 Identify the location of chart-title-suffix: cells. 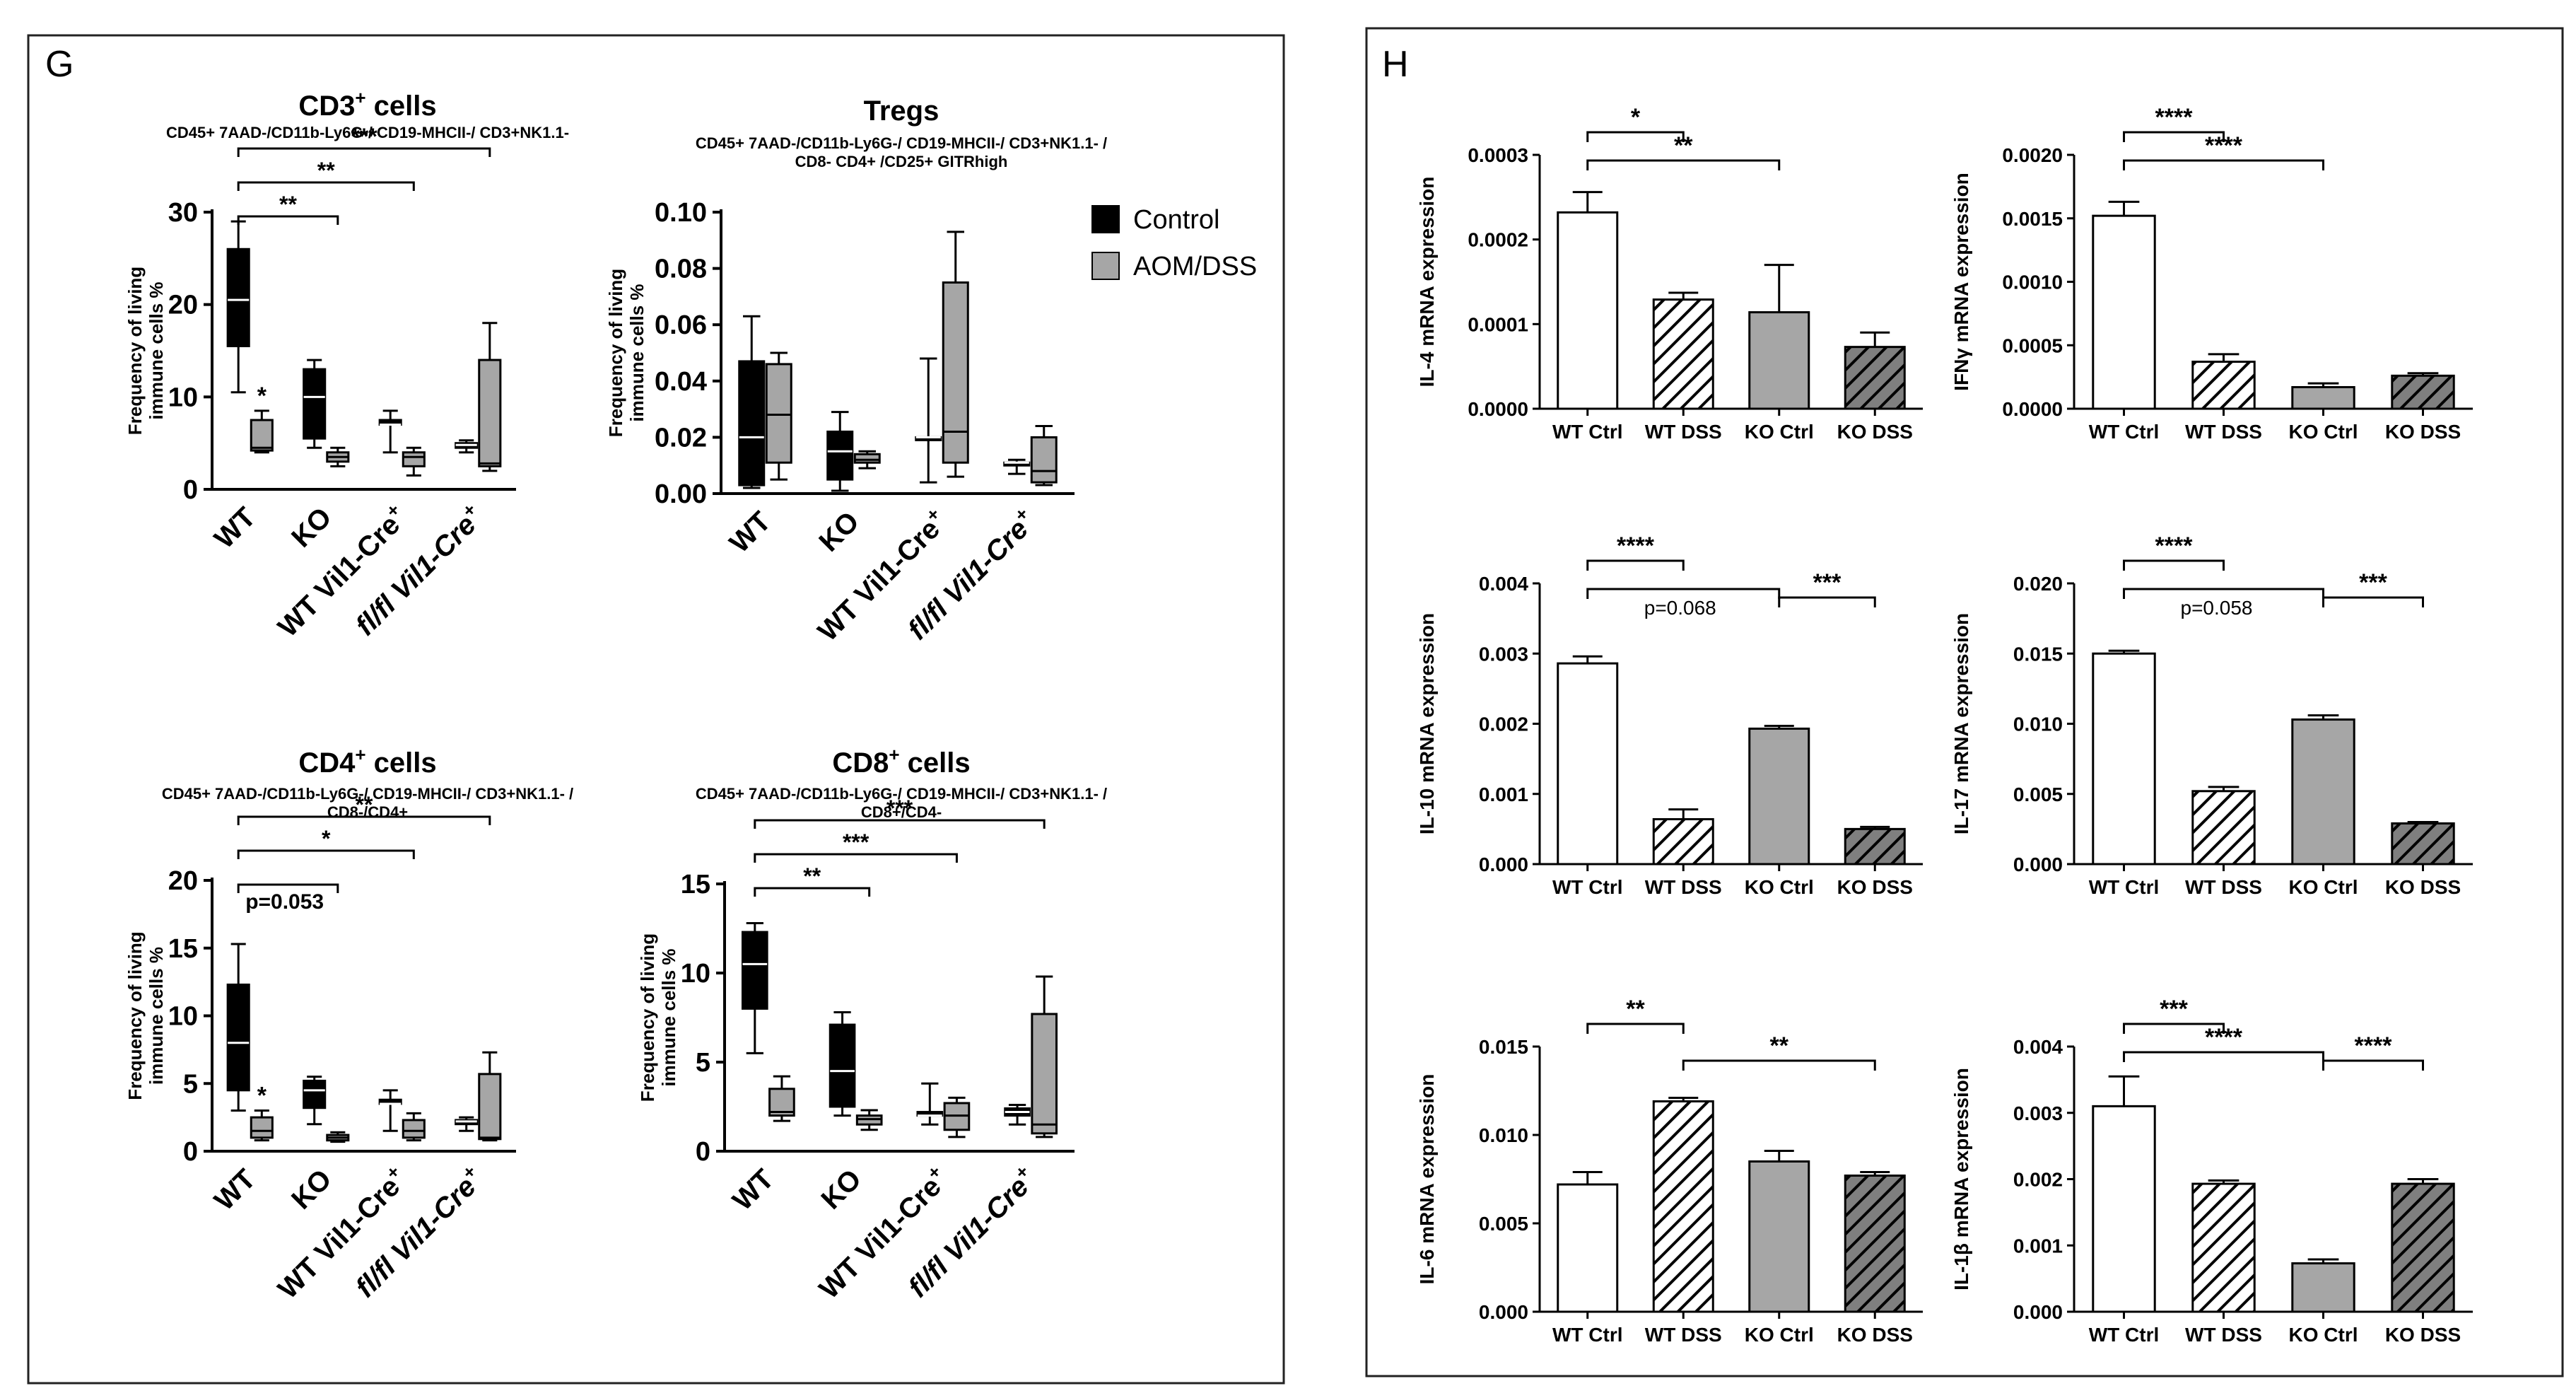
(402, 106).